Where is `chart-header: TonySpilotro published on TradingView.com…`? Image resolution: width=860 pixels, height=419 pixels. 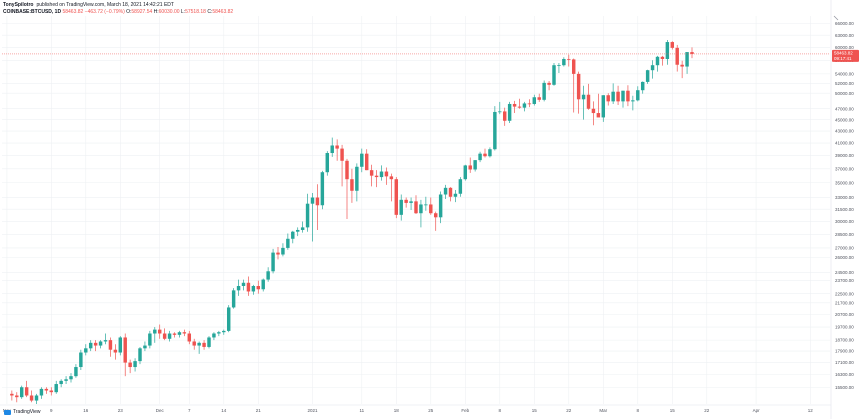
chart-header: TonySpilotro published on TradingView.com… is located at coordinates (118, 8).